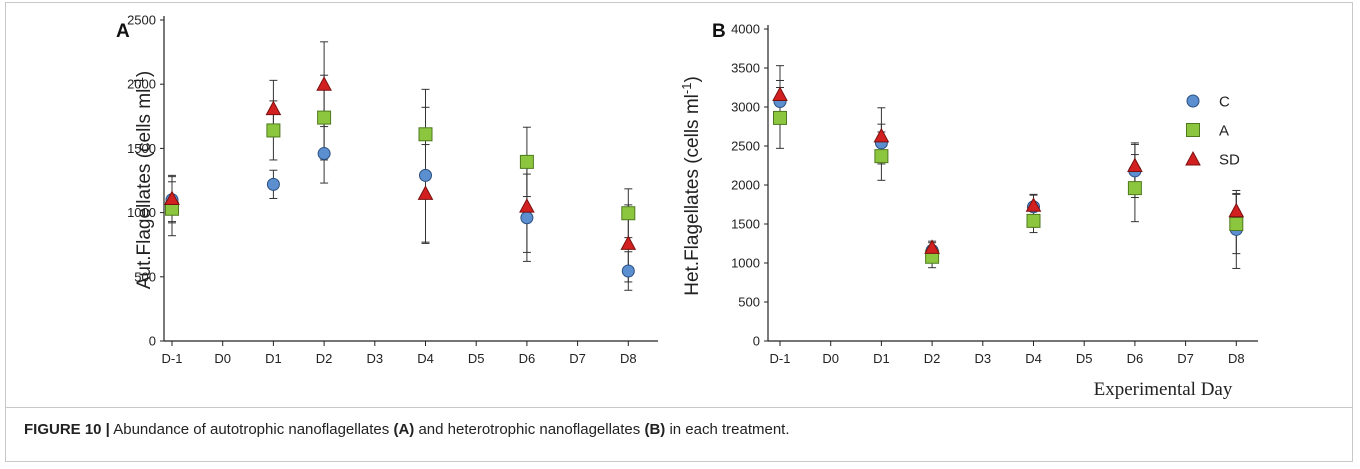 The height and width of the screenshot is (469, 1360). What do you see at coordinates (251, 429) in the screenshot?
I see `caption-text-1: Abundance of autotrophic nanoflagellates` at bounding box center [251, 429].